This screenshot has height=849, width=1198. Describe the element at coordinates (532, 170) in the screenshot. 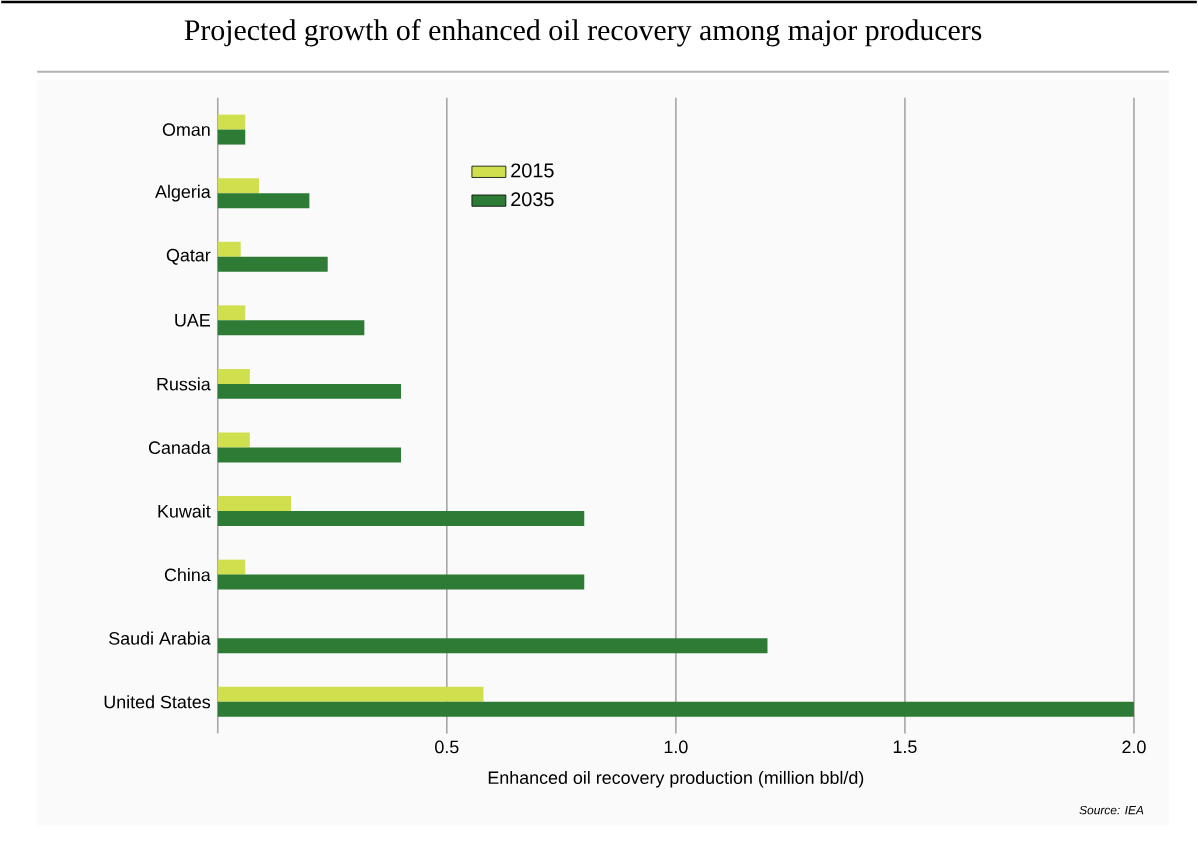

I see `legend-label: 2015` at that location.